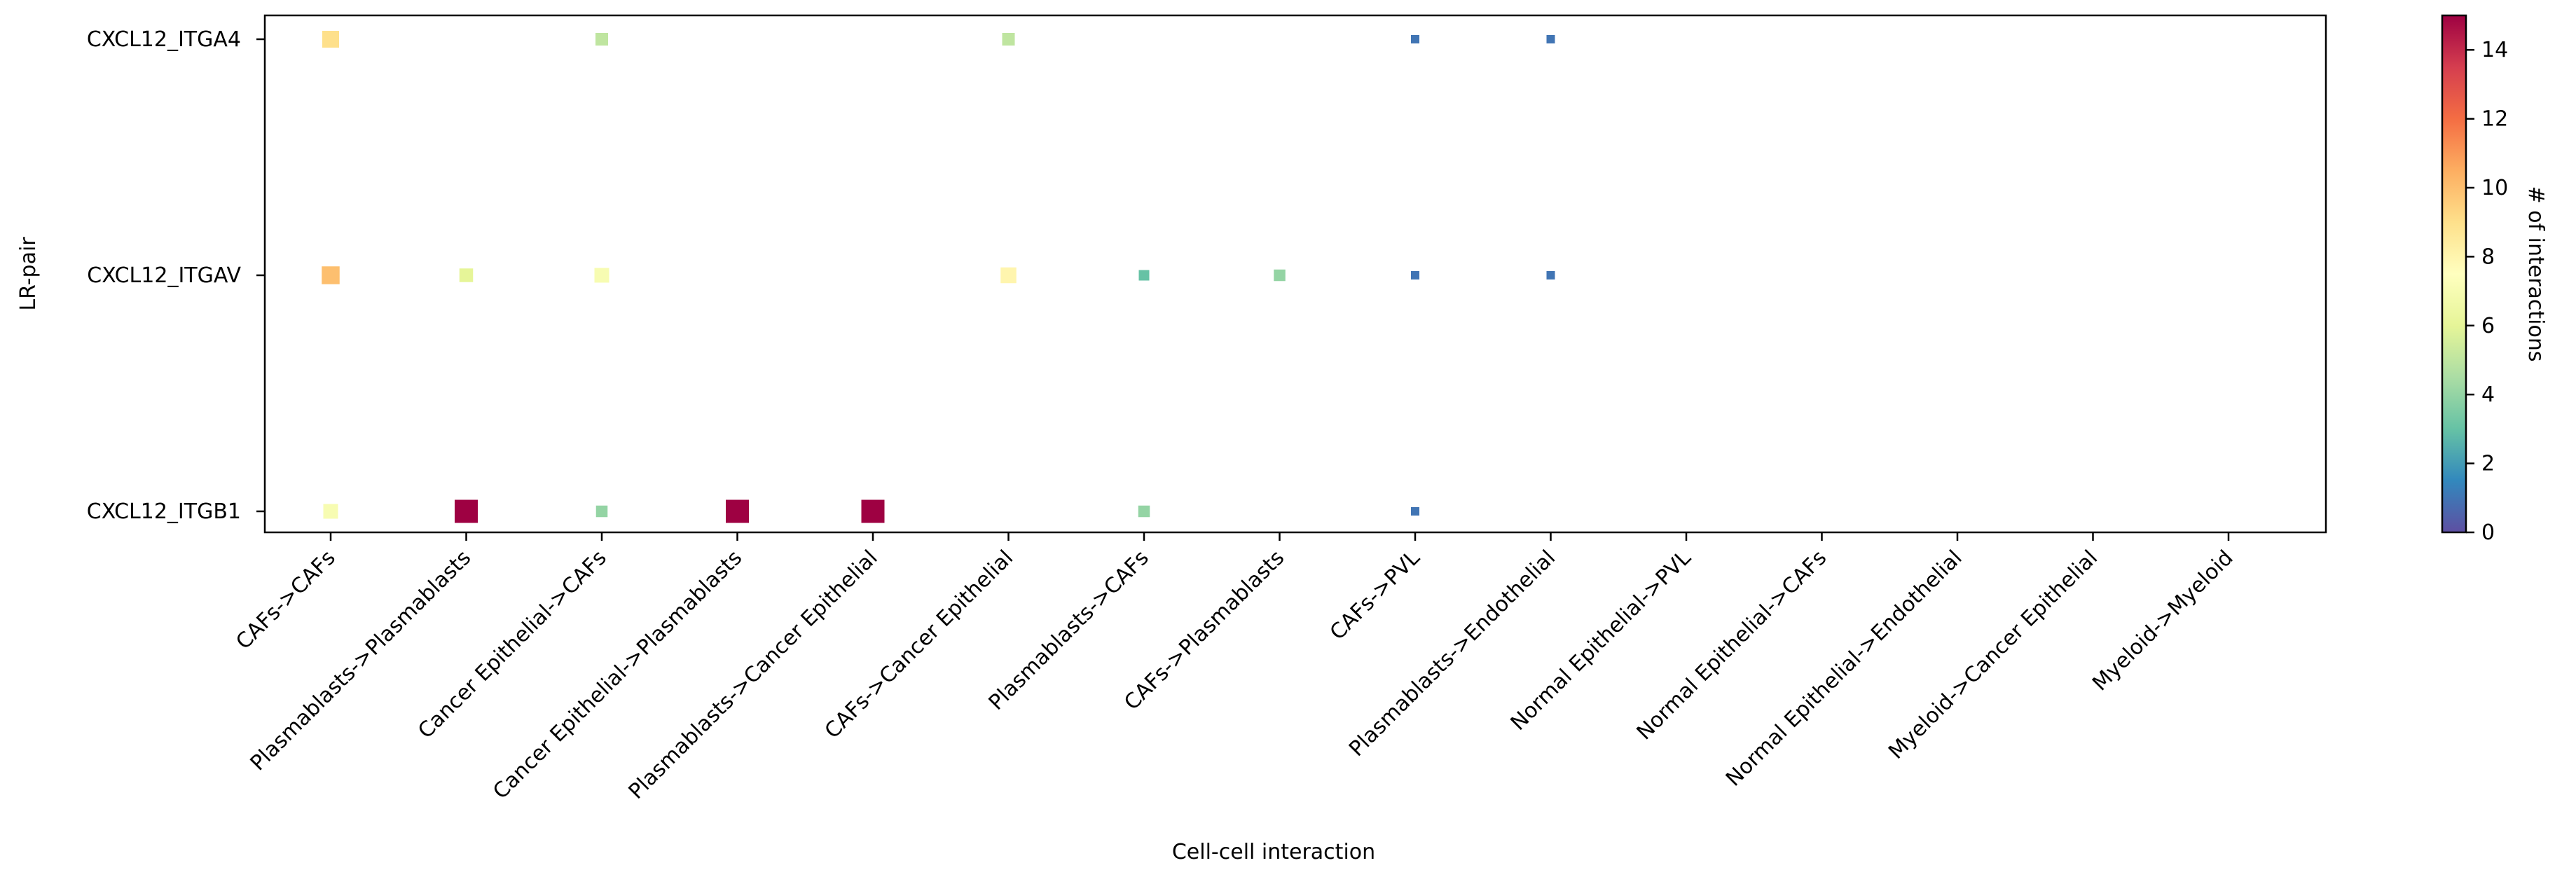  What do you see at coordinates (2494, 188) in the screenshot?
I see `colorbar-tick-label: 10` at bounding box center [2494, 188].